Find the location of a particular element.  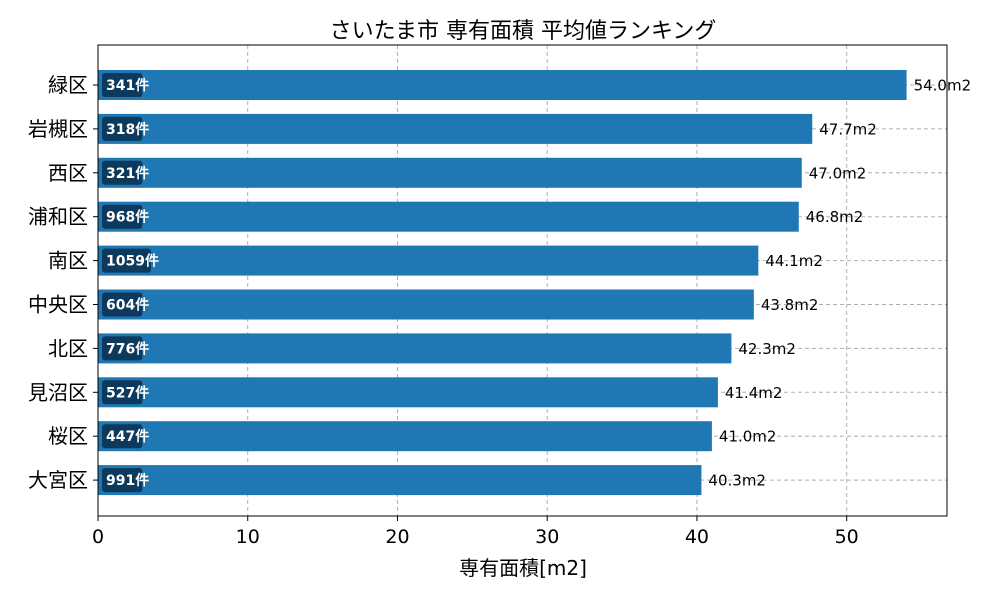

category-label: 南区 is located at coordinates (68, 261).